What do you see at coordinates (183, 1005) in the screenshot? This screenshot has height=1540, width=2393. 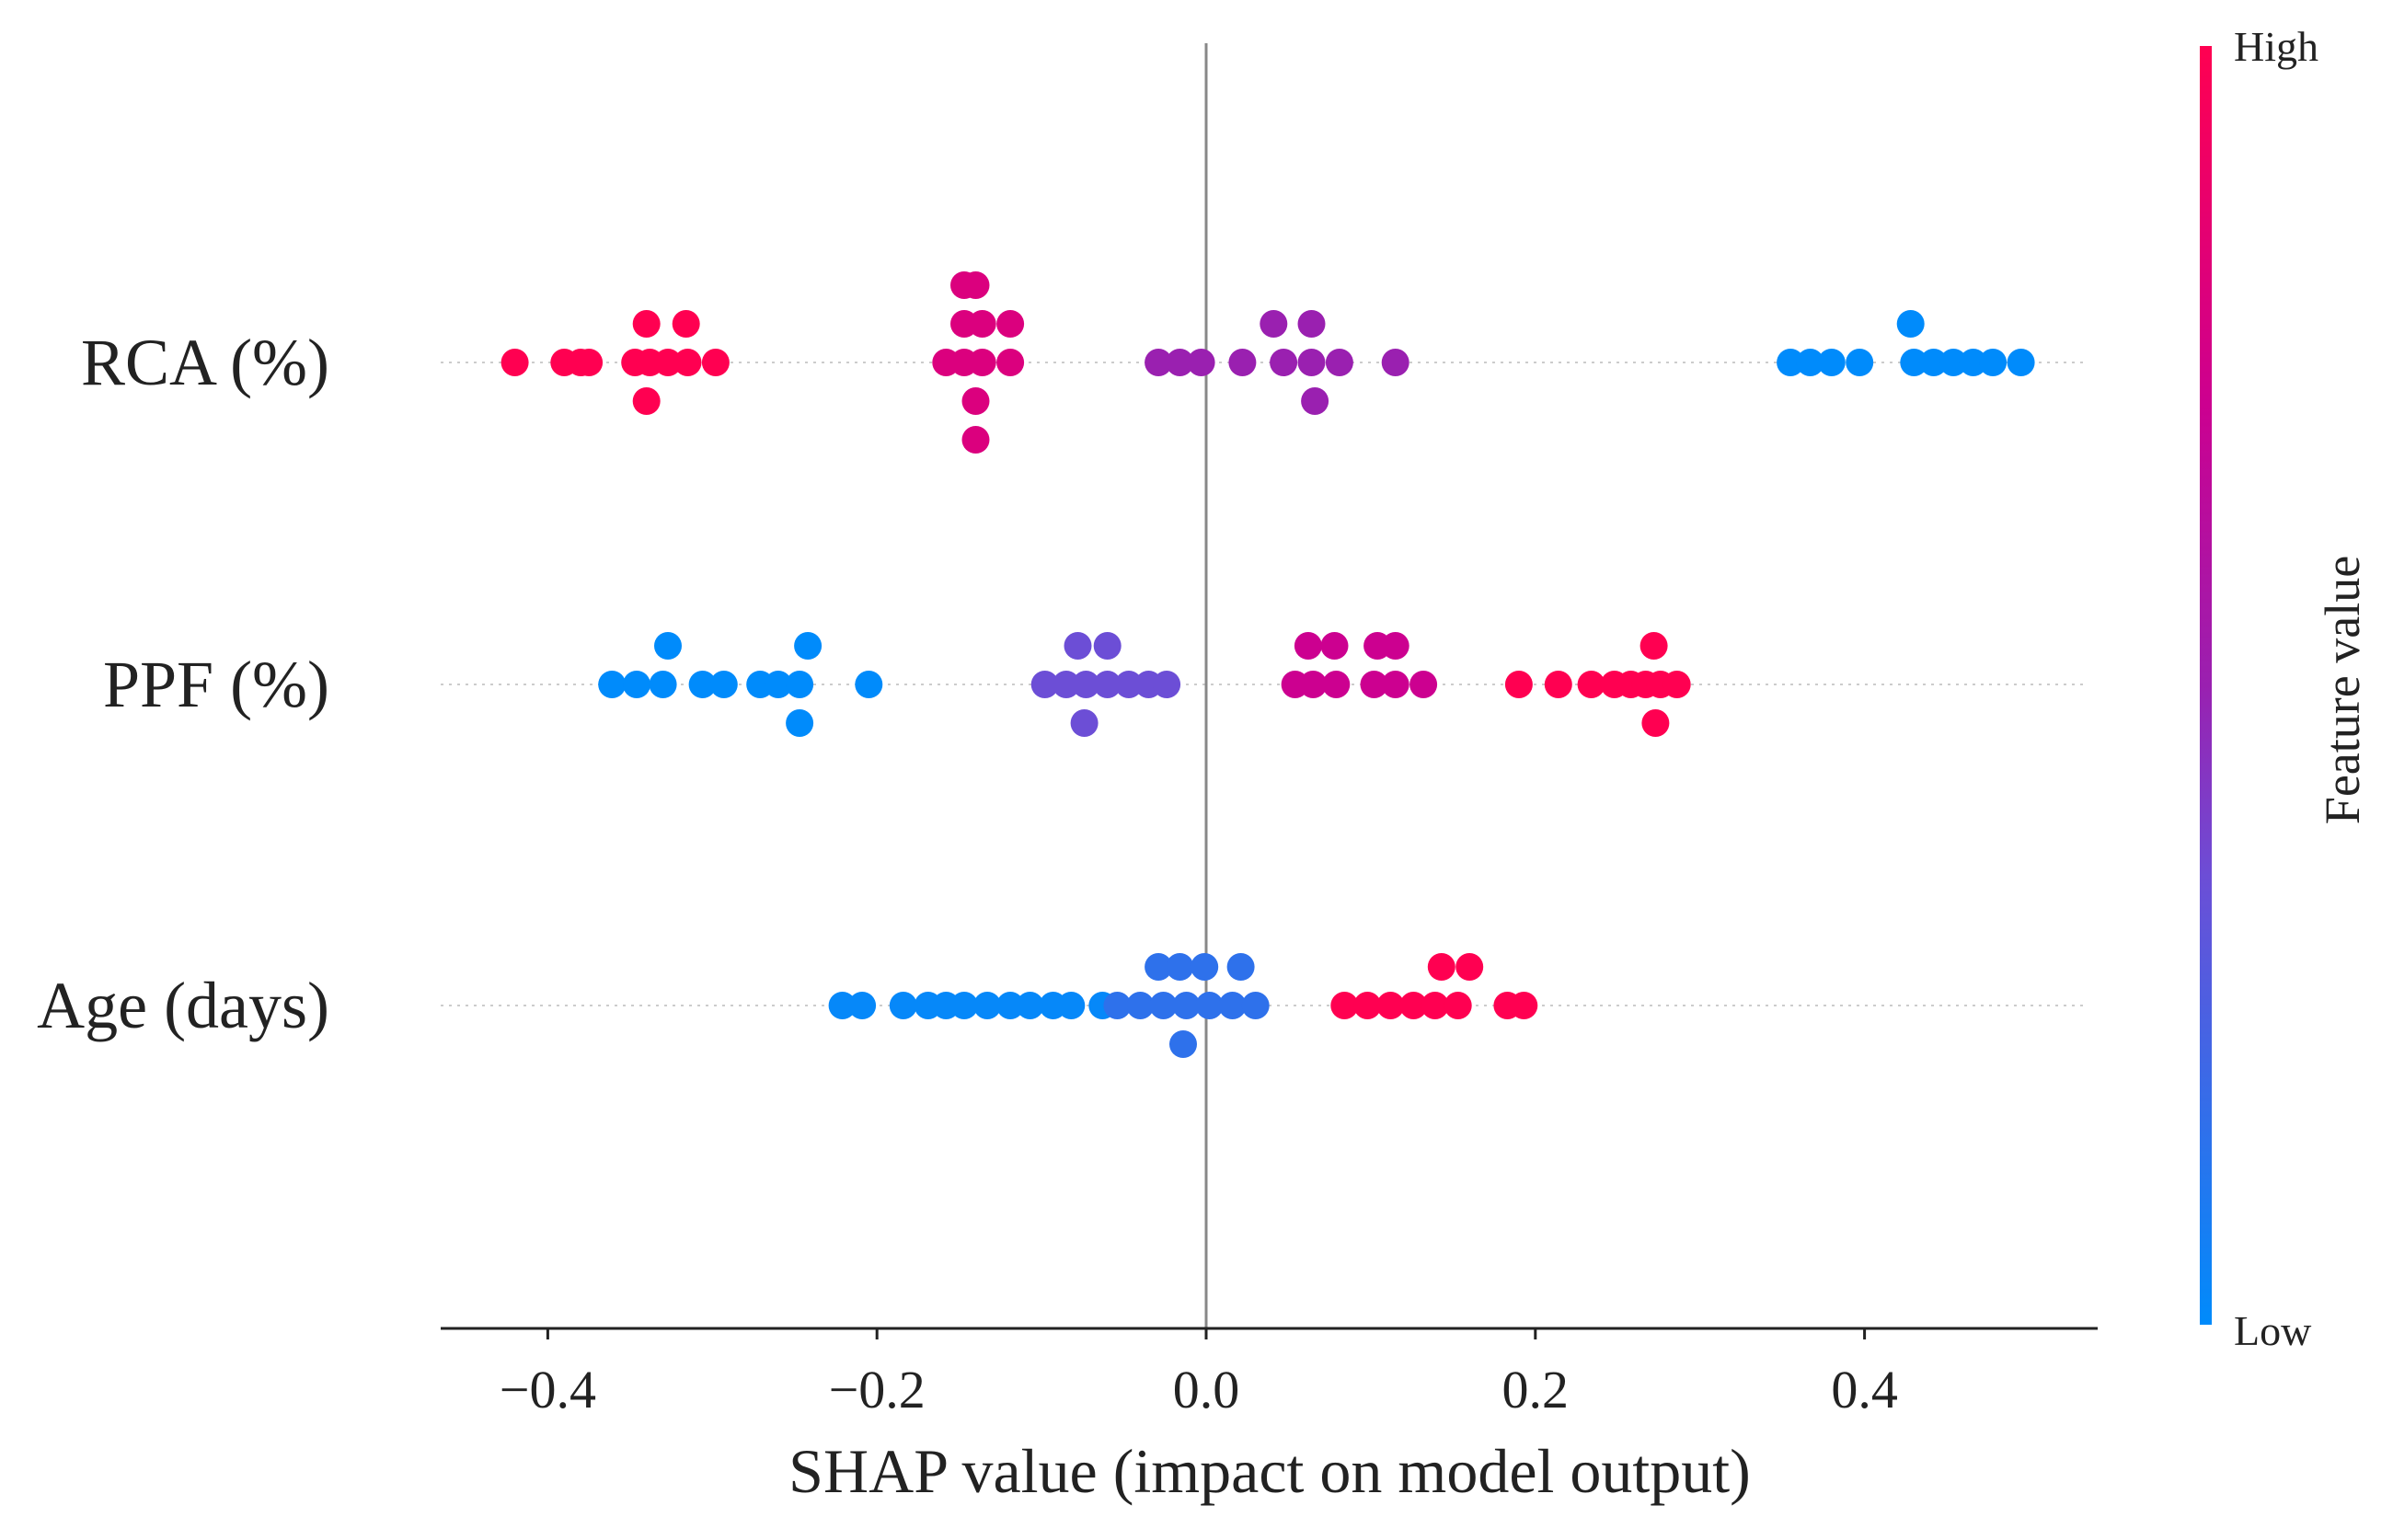 I see `feature-label: Age (days)` at bounding box center [183, 1005].